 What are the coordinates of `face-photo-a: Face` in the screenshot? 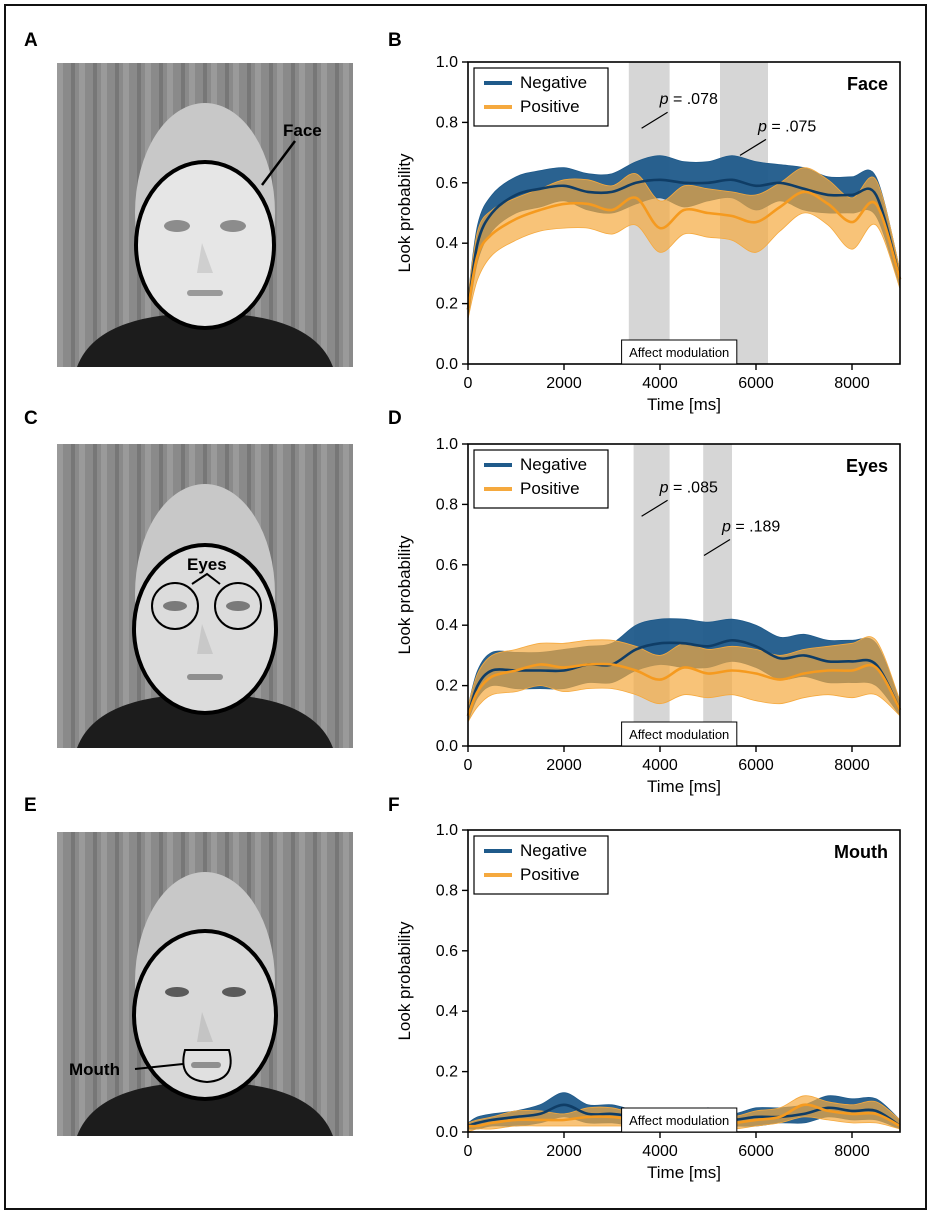 It's located at (205, 215).